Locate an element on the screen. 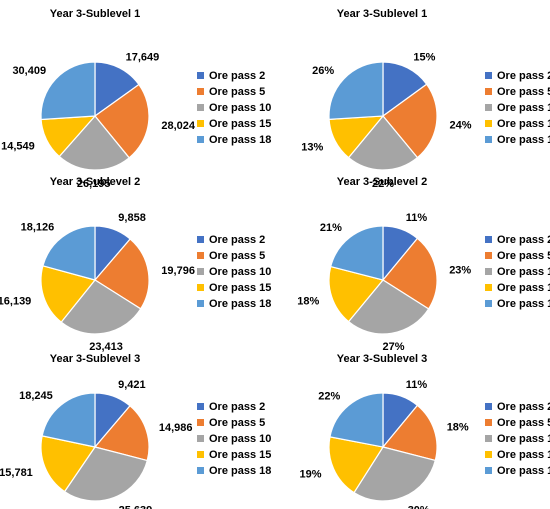 This screenshot has height=509, width=550. data-label: 13% is located at coordinates (312, 147).